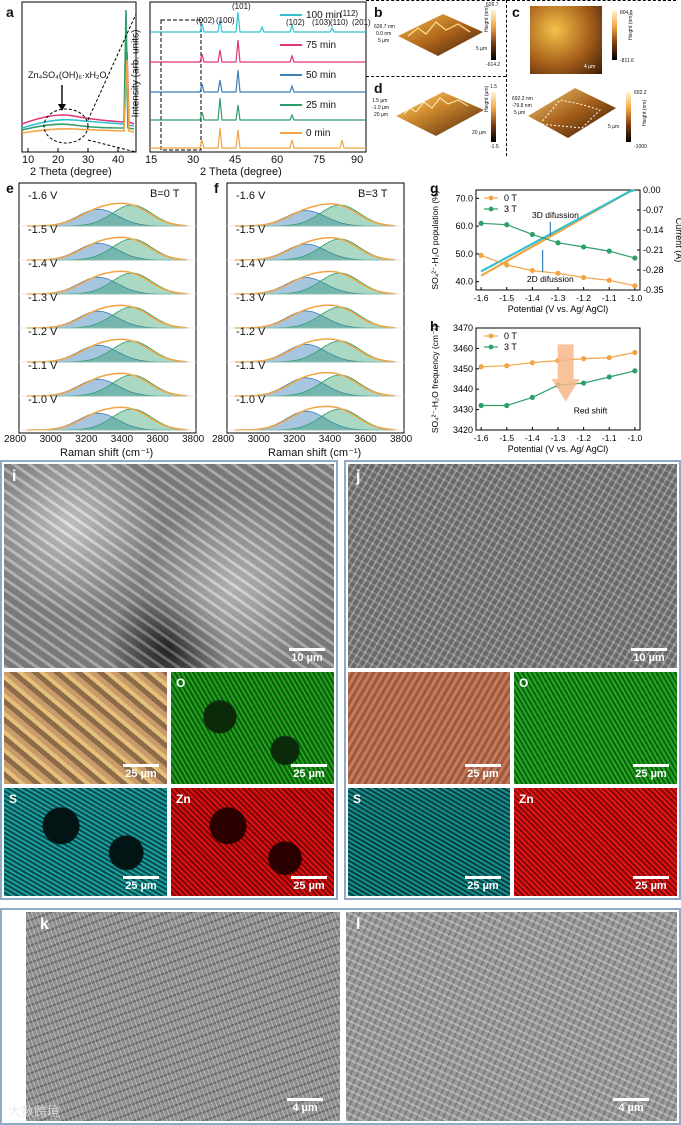  Describe the element at coordinates (165, 194) in the screenshot. I see `raman-e-field: B=0 T` at that location.